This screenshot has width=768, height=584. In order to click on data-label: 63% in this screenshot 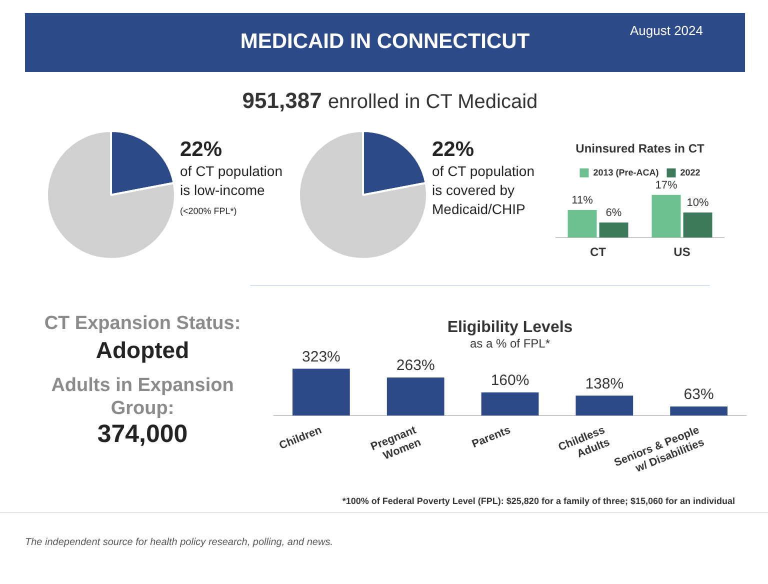, I will do `click(699, 395)`.